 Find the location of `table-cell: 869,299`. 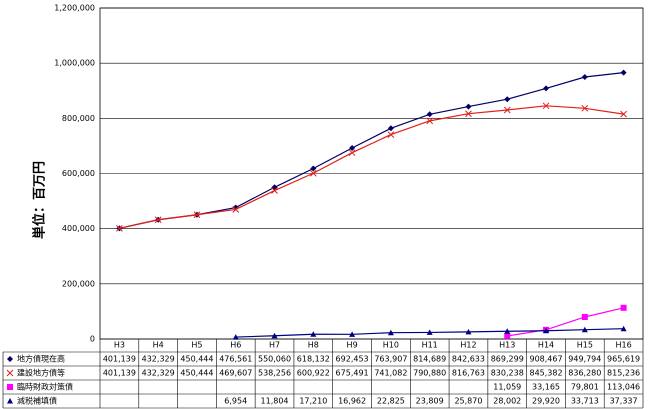

table-cell: 869,299 is located at coordinates (507, 359).